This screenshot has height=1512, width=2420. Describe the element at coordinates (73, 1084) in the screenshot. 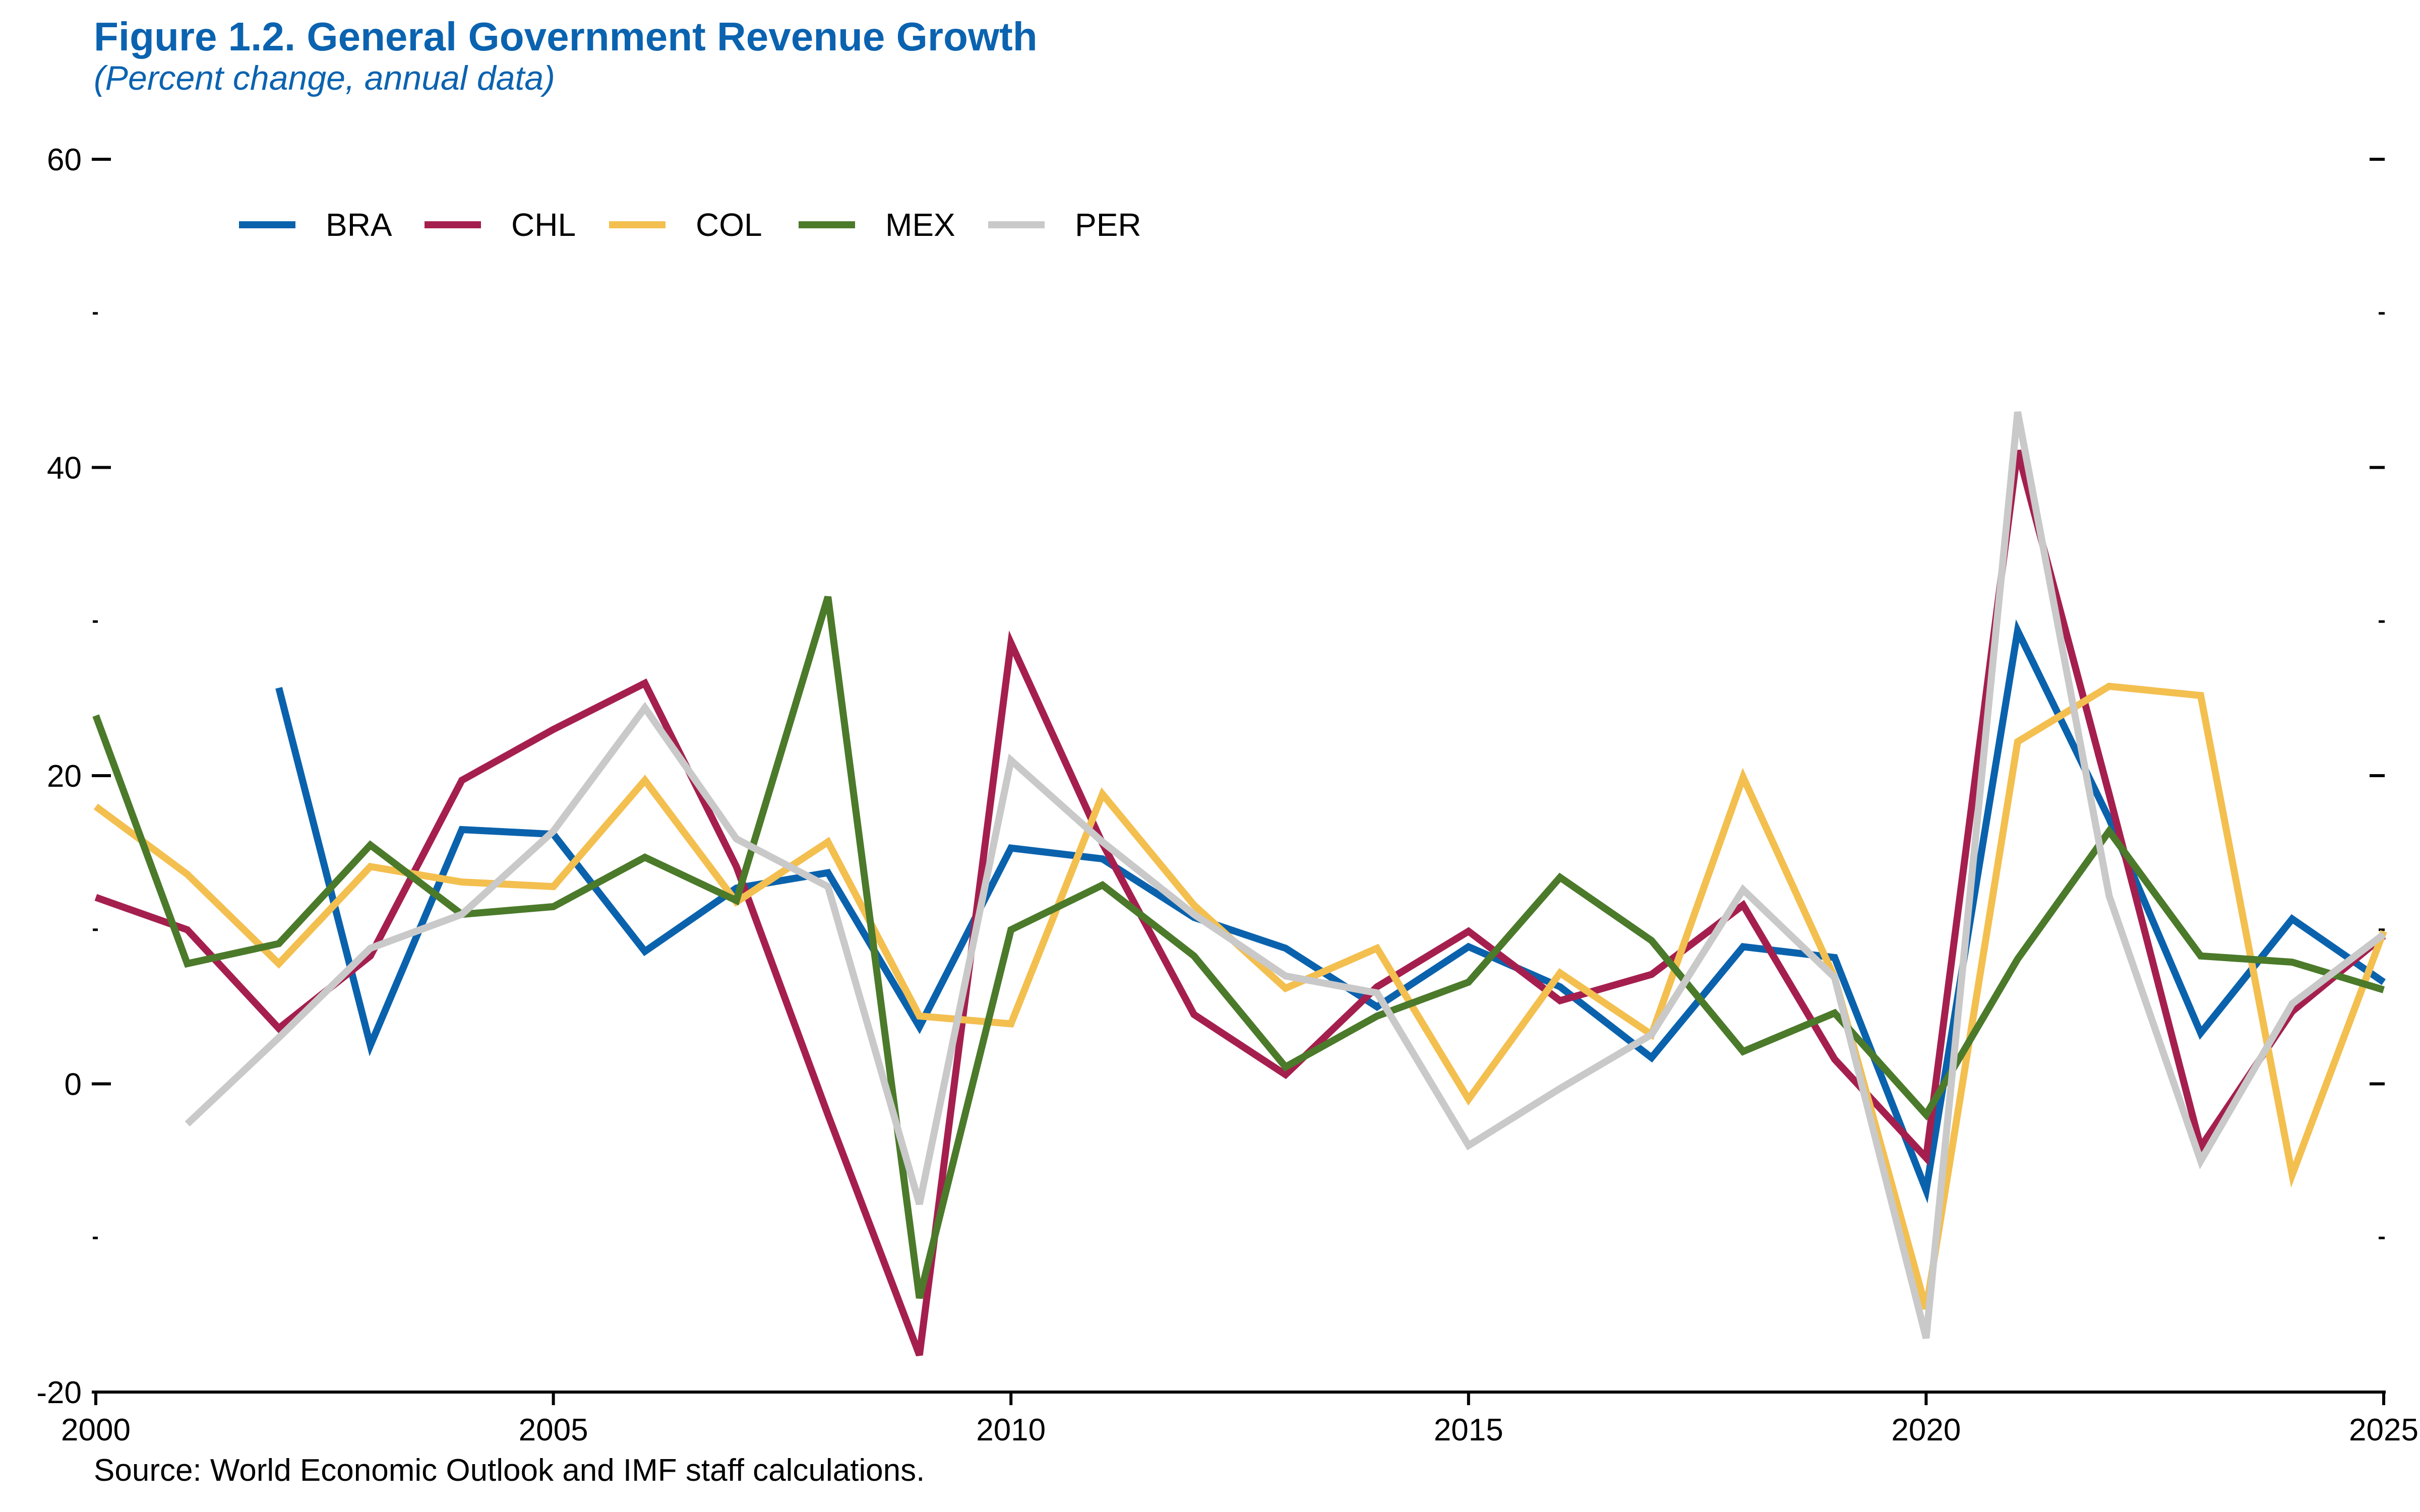

I see `y-tick-label: 0` at that location.